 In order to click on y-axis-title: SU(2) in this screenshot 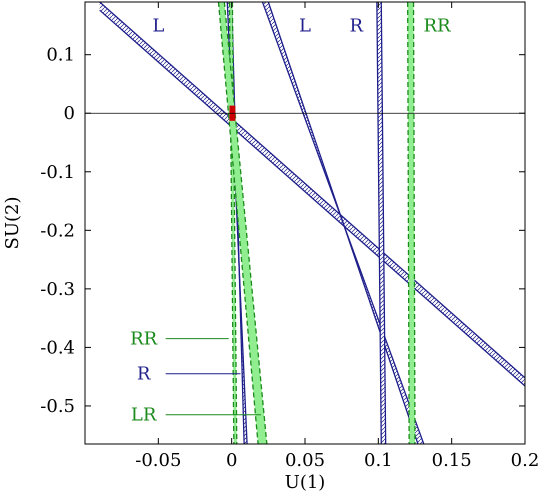, I will do `click(12, 223)`.